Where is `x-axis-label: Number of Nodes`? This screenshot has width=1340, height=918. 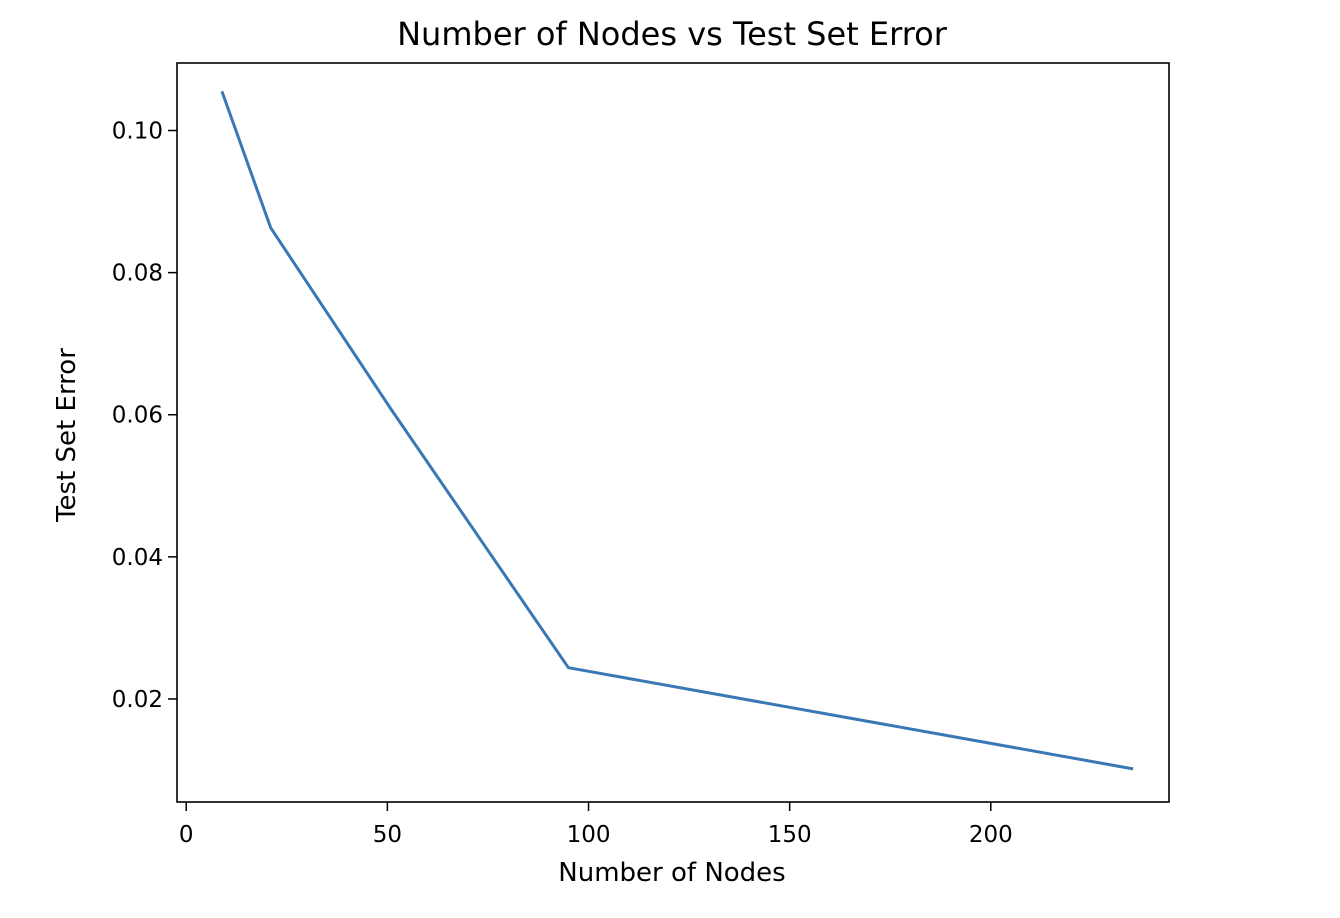
x-axis-label: Number of Nodes is located at coordinates (671, 873).